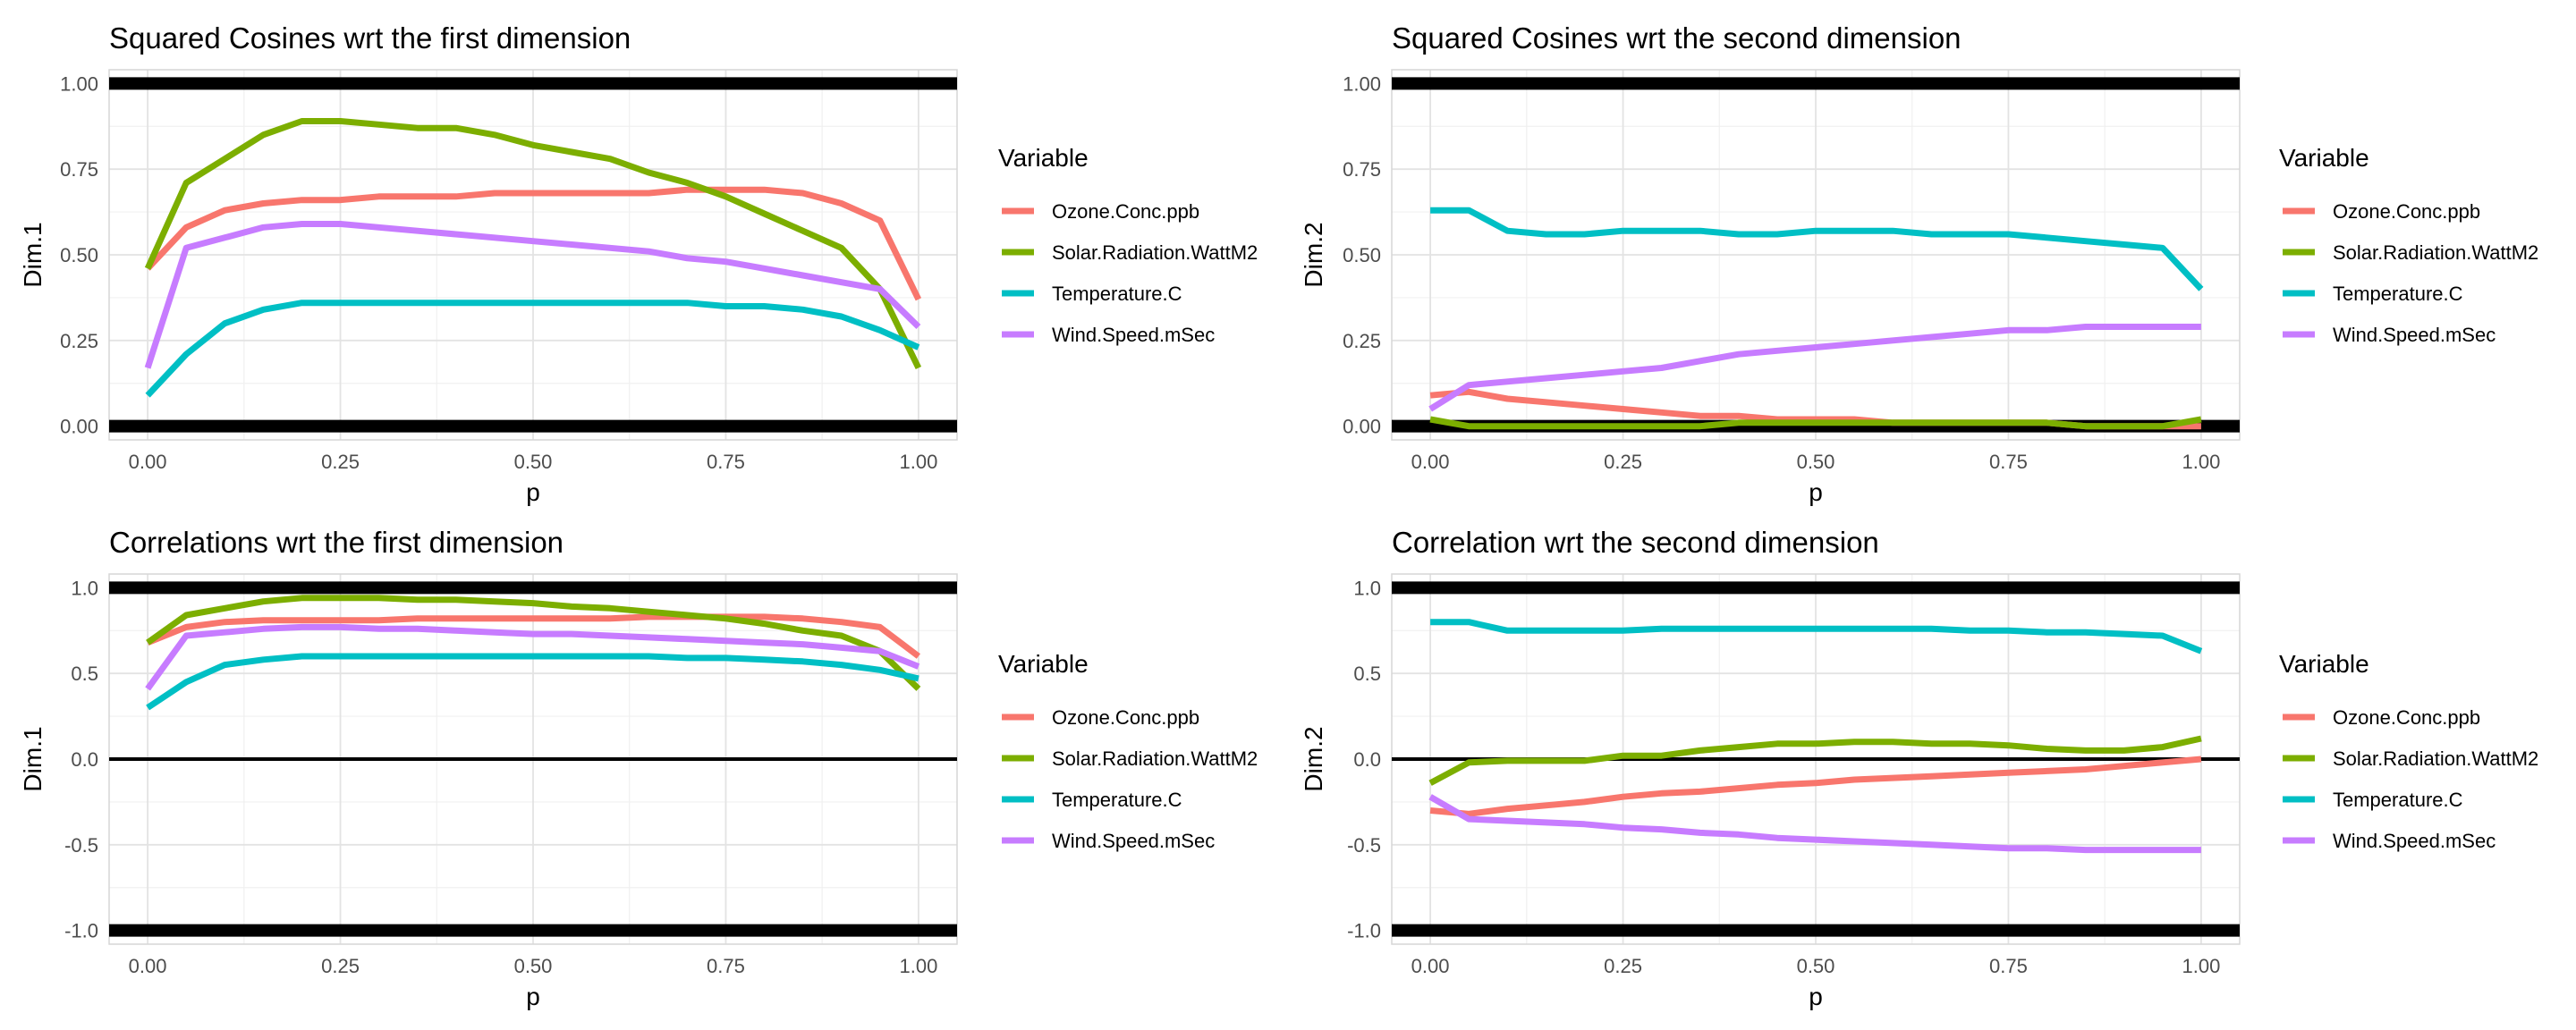 This screenshot has height=1030, width=2576. Describe the element at coordinates (370, 38) in the screenshot. I see `chart-title: Squared Cosines wrt the first dimension` at that location.